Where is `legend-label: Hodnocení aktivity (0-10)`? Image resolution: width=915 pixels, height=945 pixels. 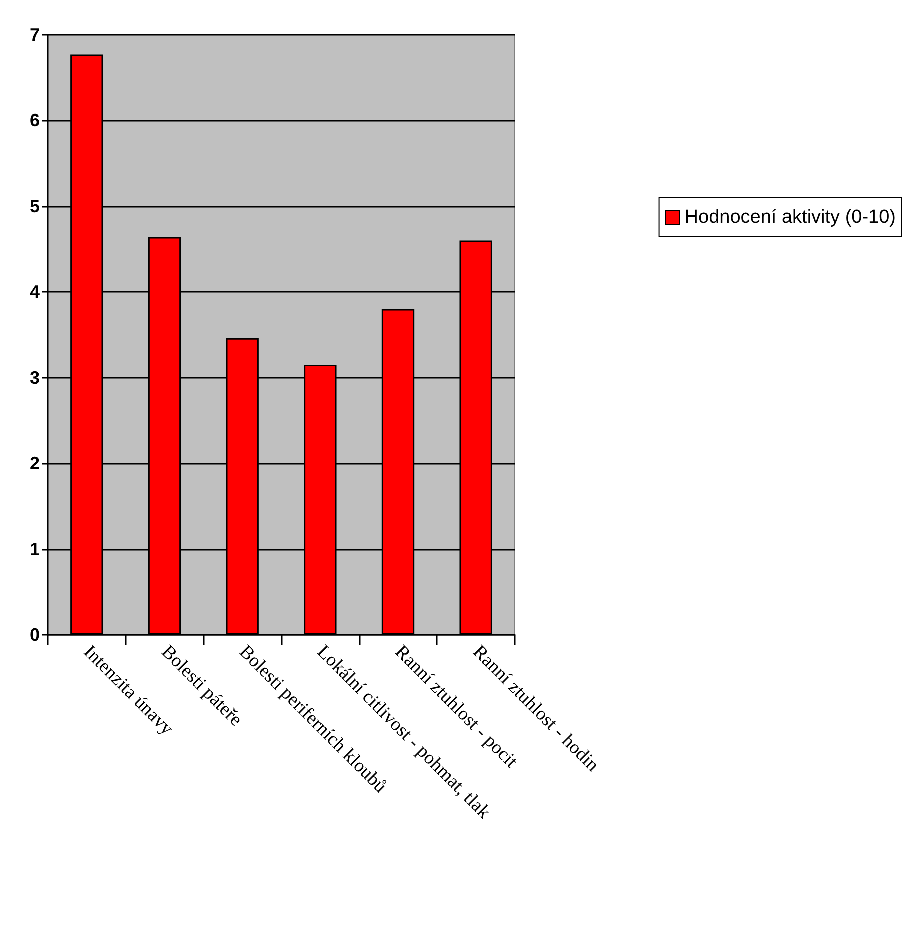 legend-label: Hodnocení aktivity (0-10) is located at coordinates (790, 217).